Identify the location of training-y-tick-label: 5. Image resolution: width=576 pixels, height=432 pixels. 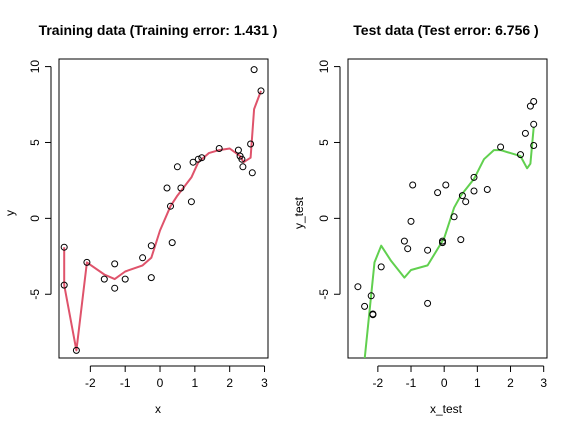
(35, 142).